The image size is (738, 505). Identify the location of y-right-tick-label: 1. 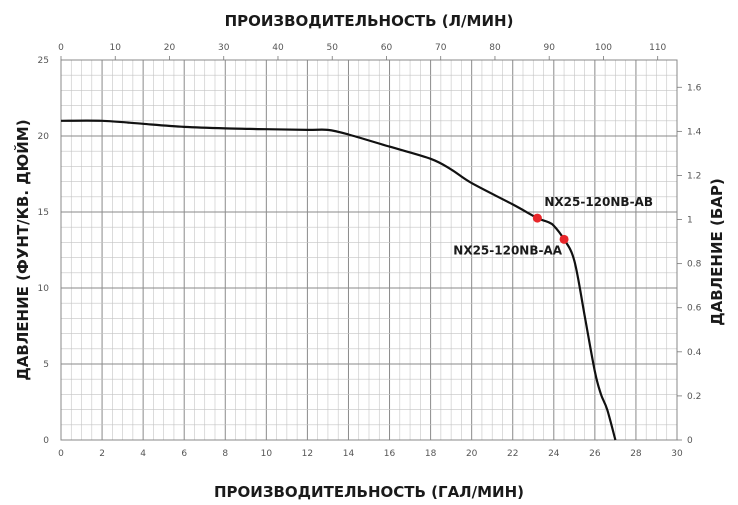
(690, 221).